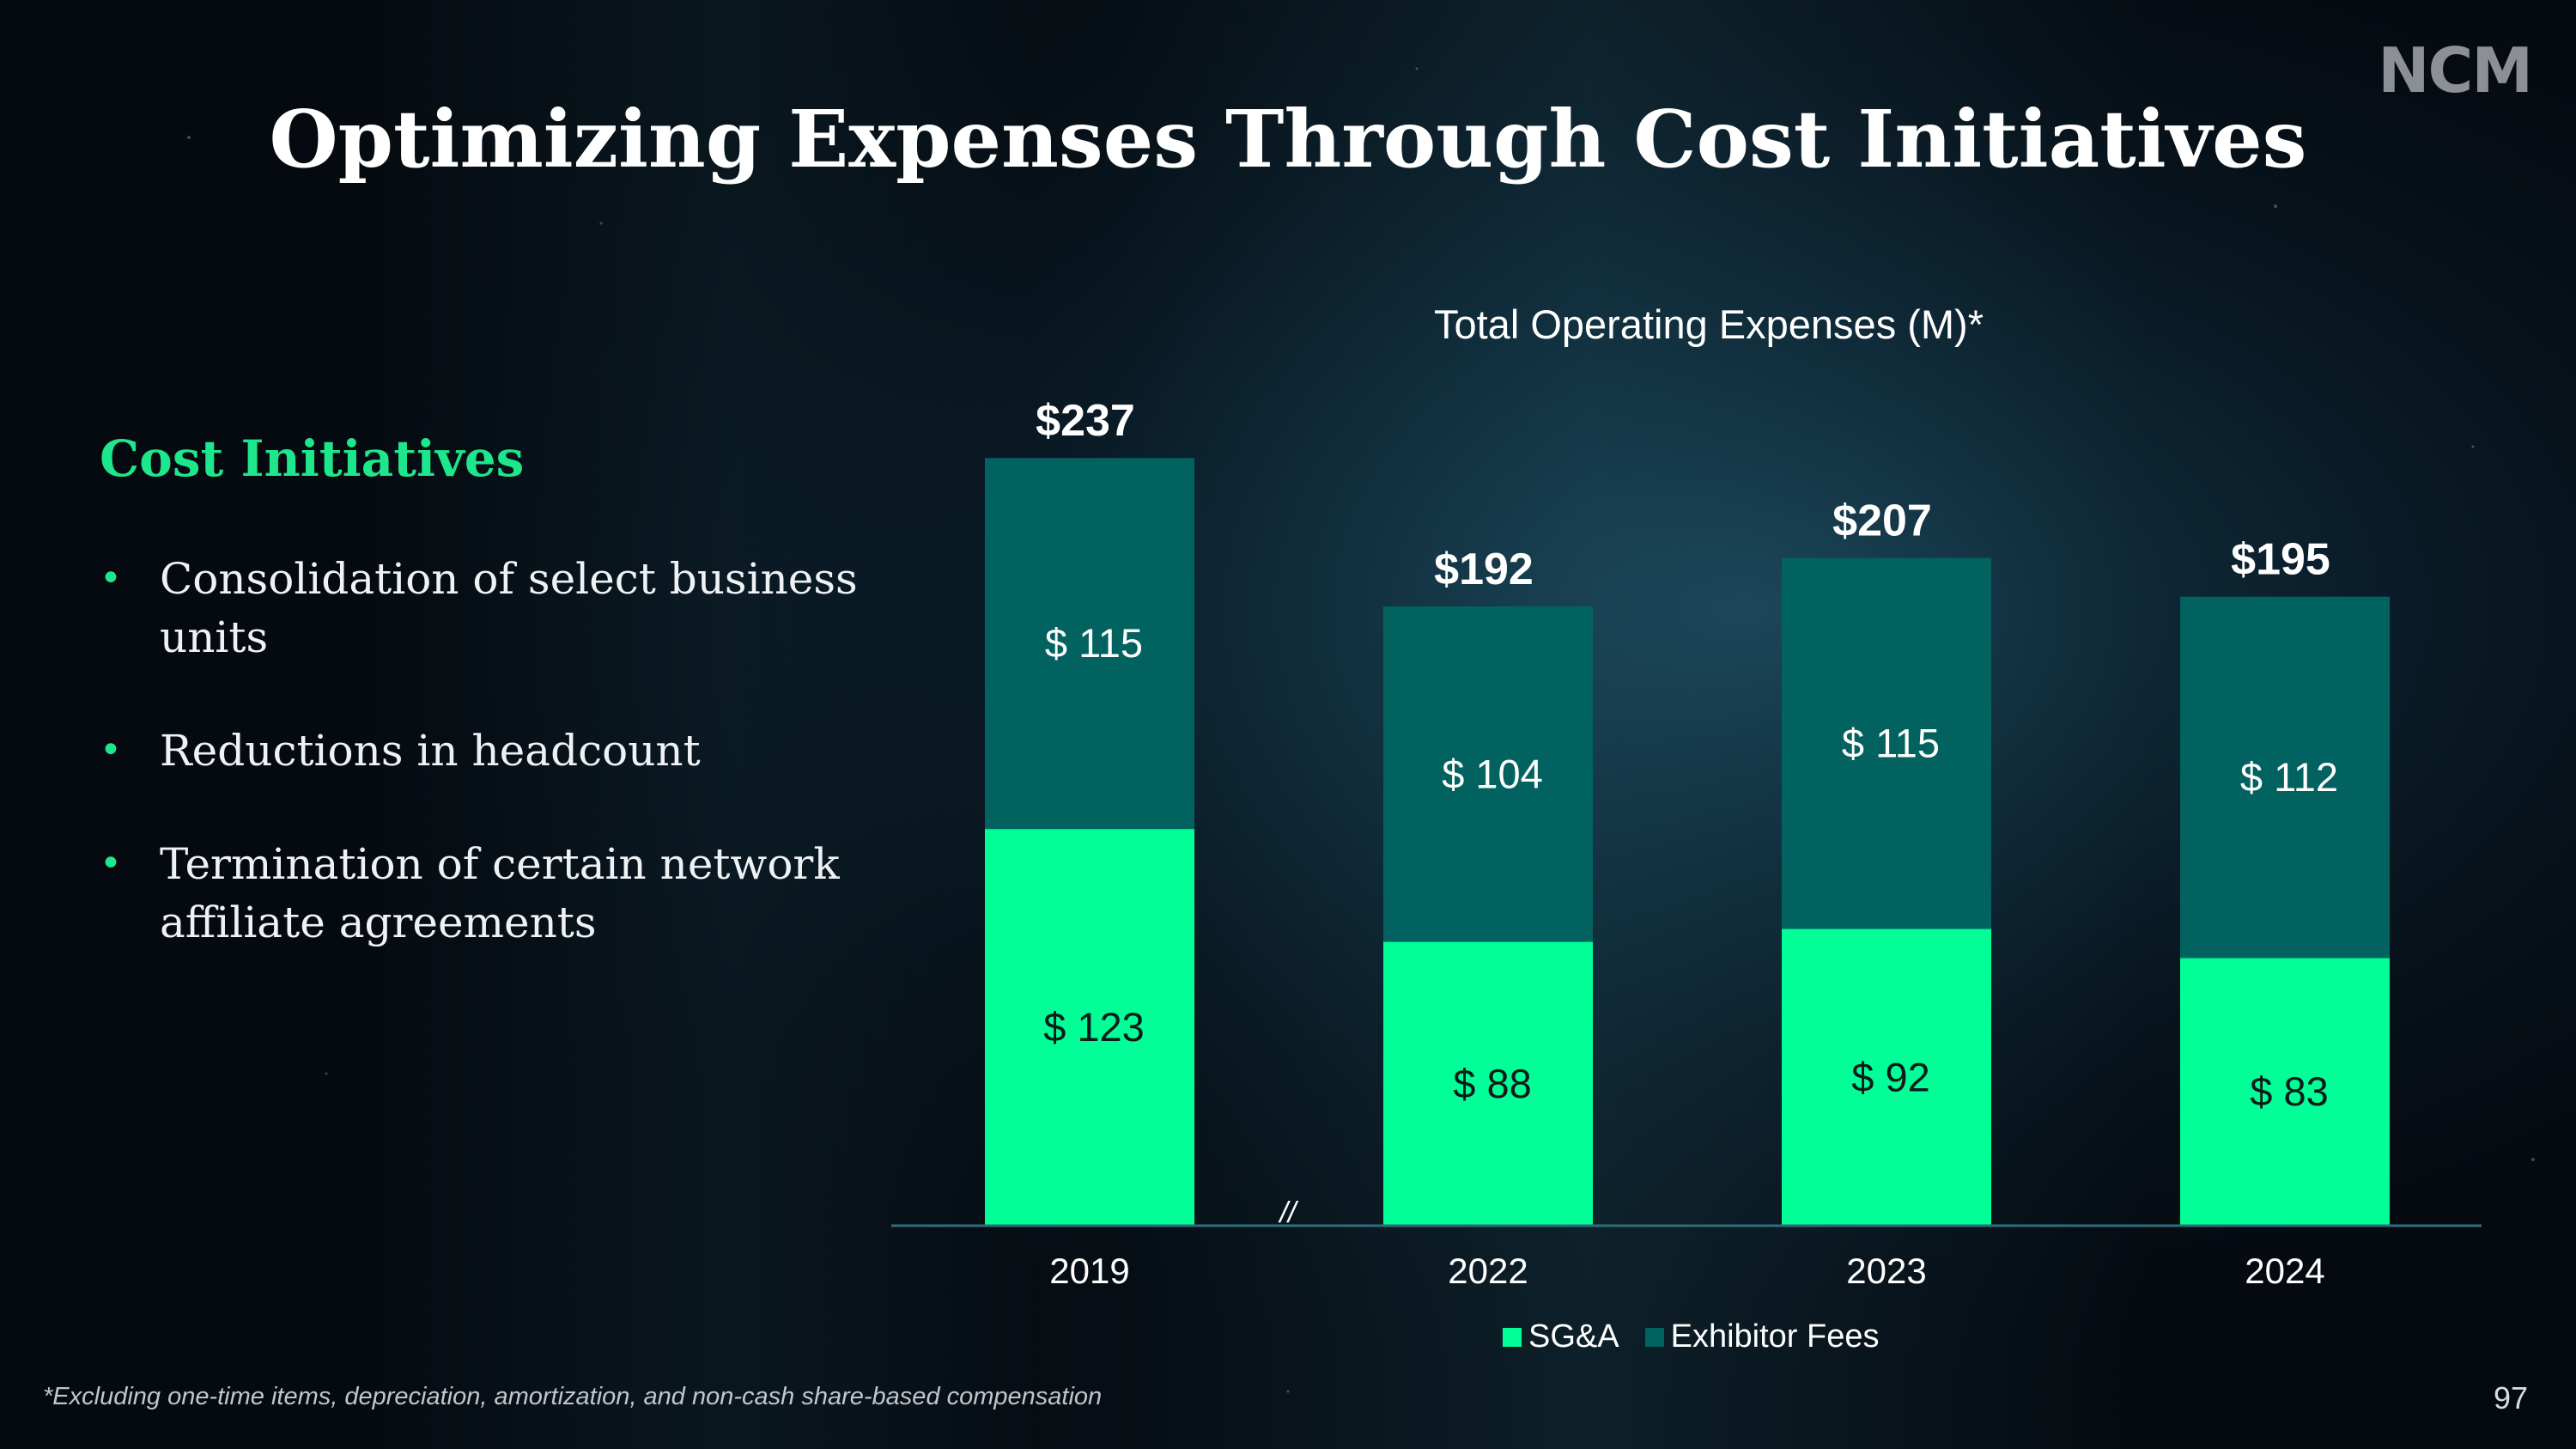 Image resolution: width=2576 pixels, height=1449 pixels. What do you see at coordinates (431, 751) in the screenshot?
I see `bullet-text: Reductions in headcount` at bounding box center [431, 751].